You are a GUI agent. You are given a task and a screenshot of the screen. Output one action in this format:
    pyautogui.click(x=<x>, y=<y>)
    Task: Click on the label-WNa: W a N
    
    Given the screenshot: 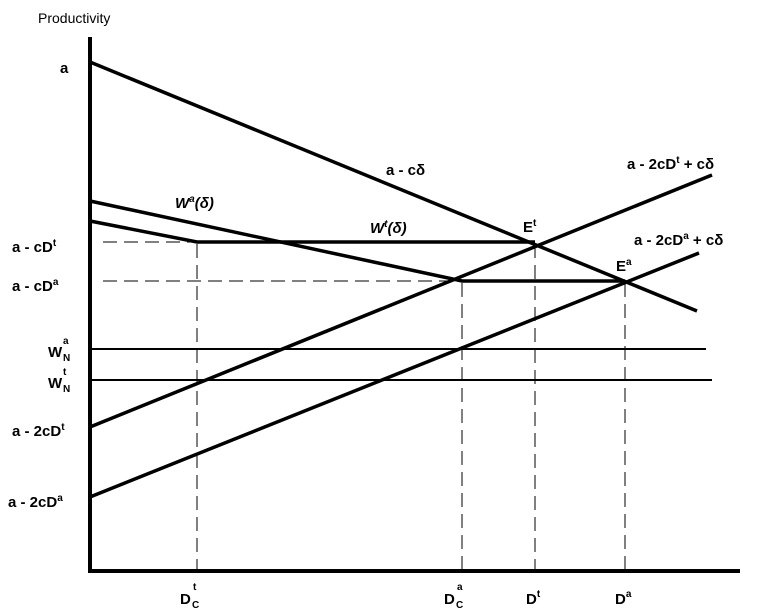 What is the action you would take?
    pyautogui.click(x=59, y=350)
    